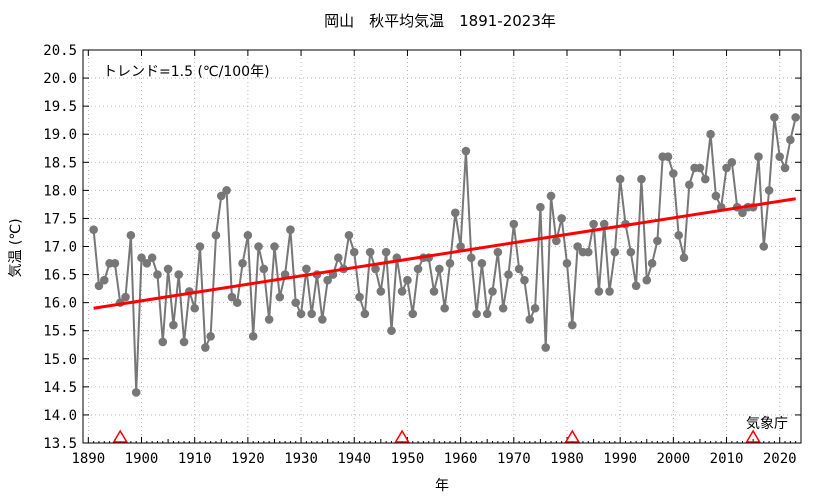 The image size is (833, 498). Describe the element at coordinates (60, 79) in the screenshot. I see `y-tick-label: 20.0` at that location.